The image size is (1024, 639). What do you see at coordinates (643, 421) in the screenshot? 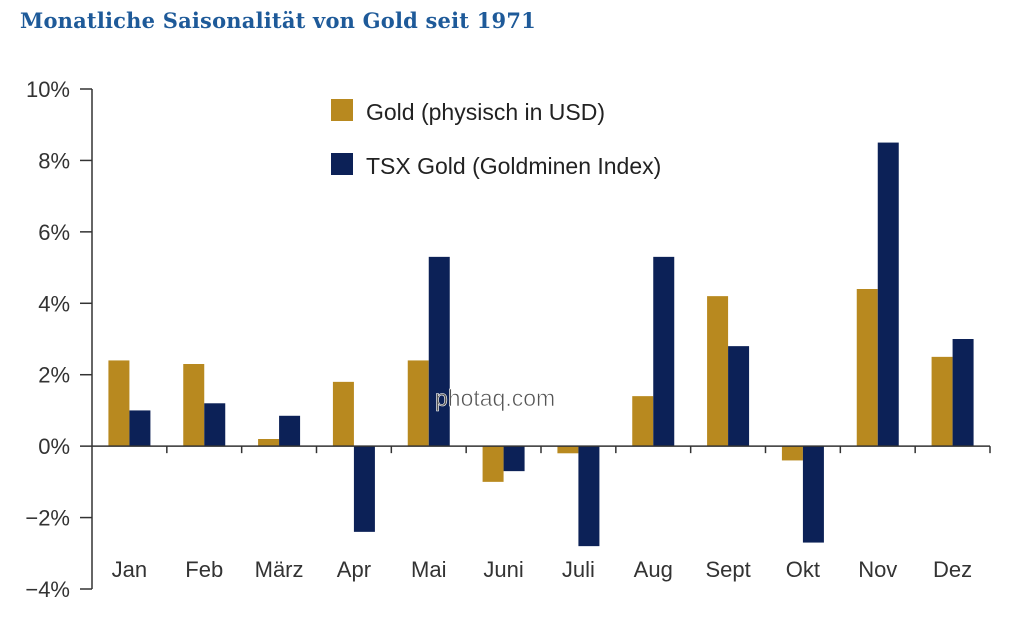
I see `bar-gold-aug` at bounding box center [643, 421].